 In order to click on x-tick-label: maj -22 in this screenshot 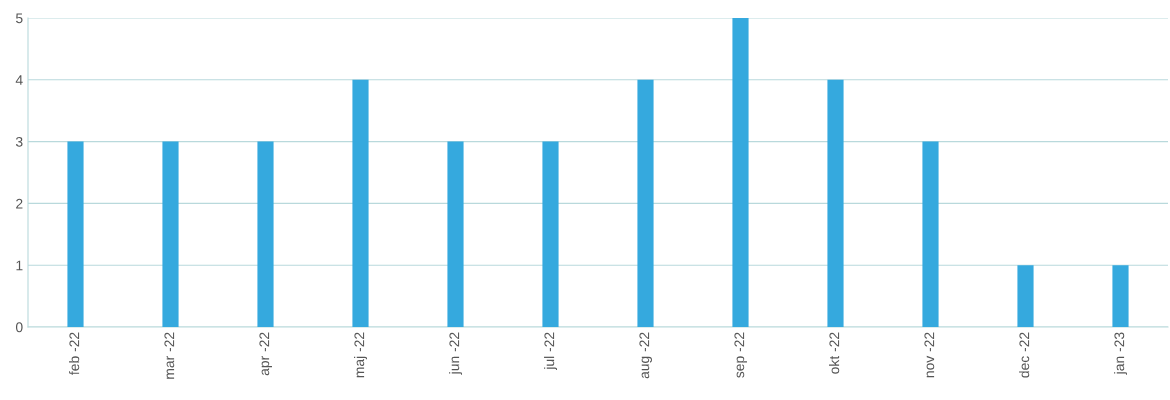, I will do `click(360, 355)`.